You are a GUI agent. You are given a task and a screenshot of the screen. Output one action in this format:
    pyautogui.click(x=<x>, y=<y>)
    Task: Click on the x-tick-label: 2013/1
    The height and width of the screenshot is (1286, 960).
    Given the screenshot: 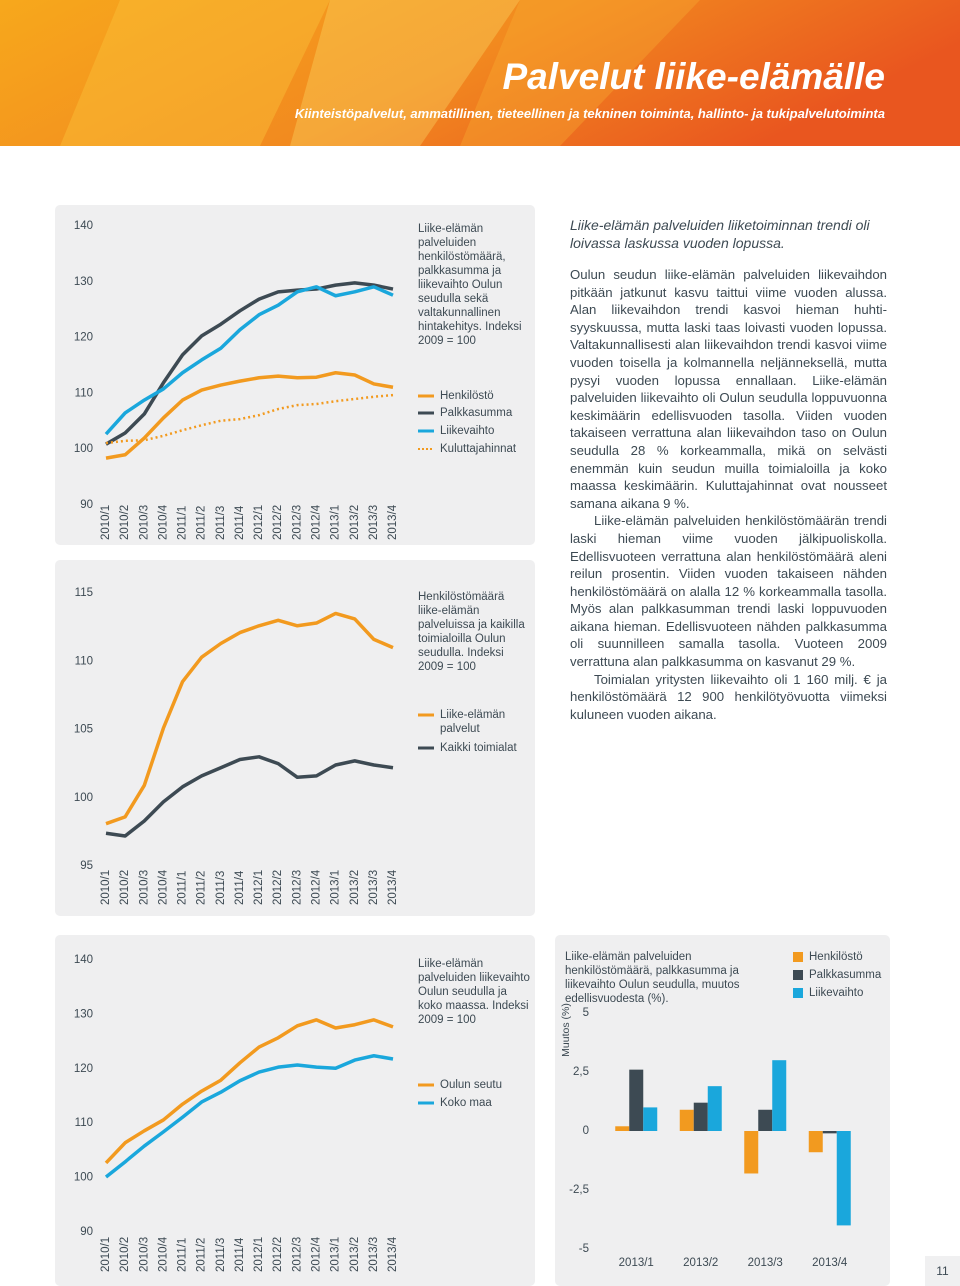 What is the action you would take?
    pyautogui.click(x=336, y=522)
    